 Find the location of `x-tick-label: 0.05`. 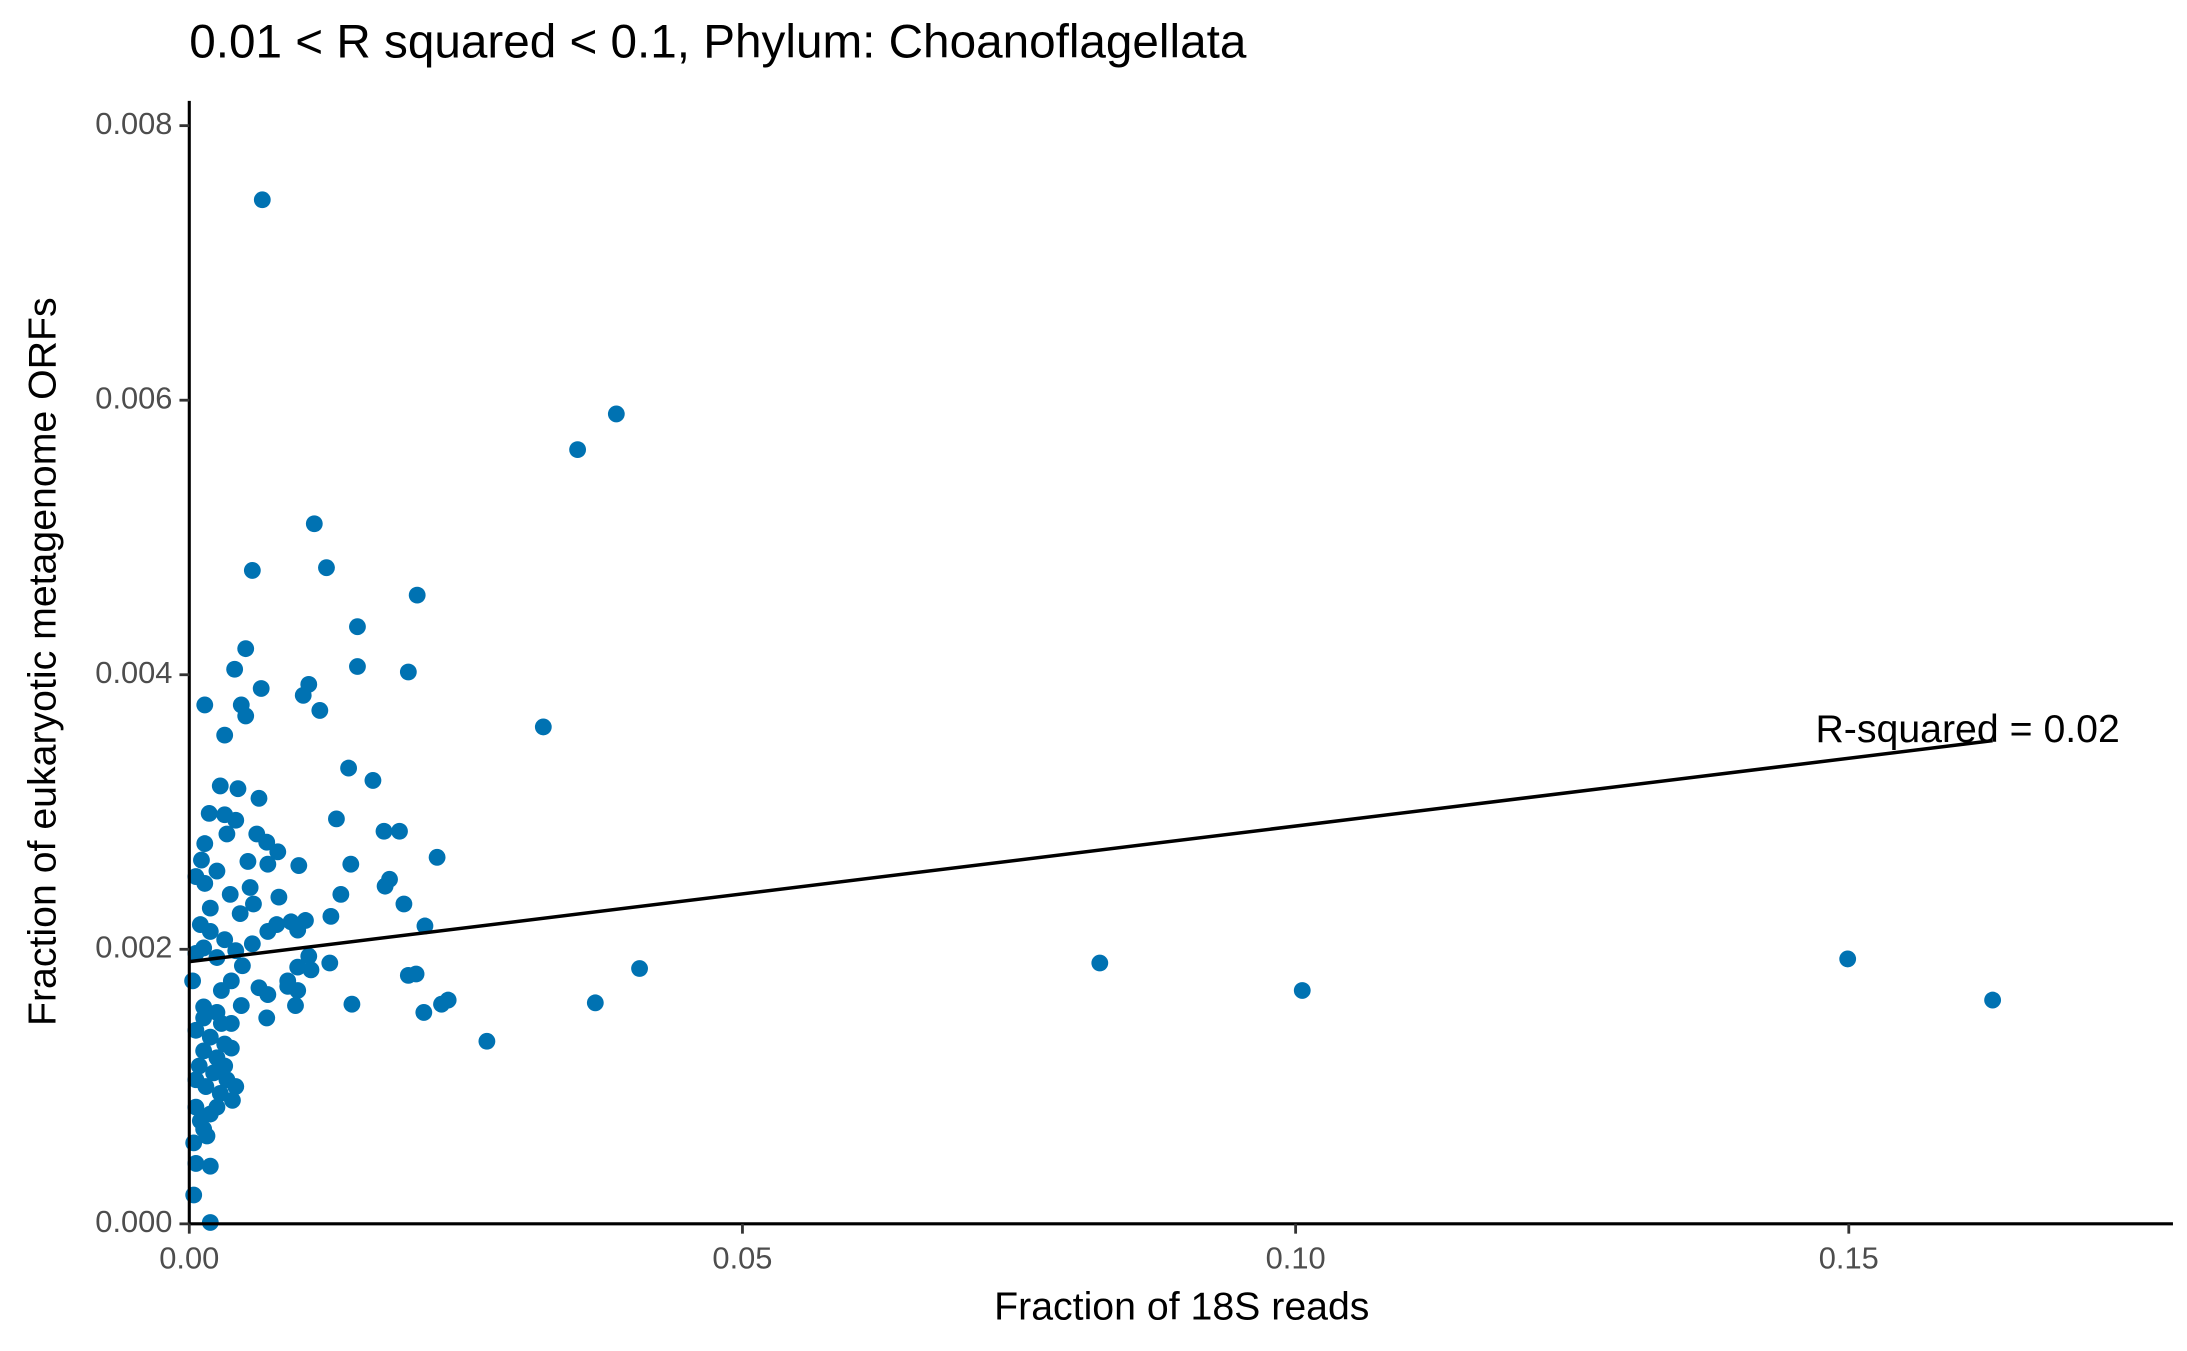

x-tick-label: 0.05 is located at coordinates (742, 1257).